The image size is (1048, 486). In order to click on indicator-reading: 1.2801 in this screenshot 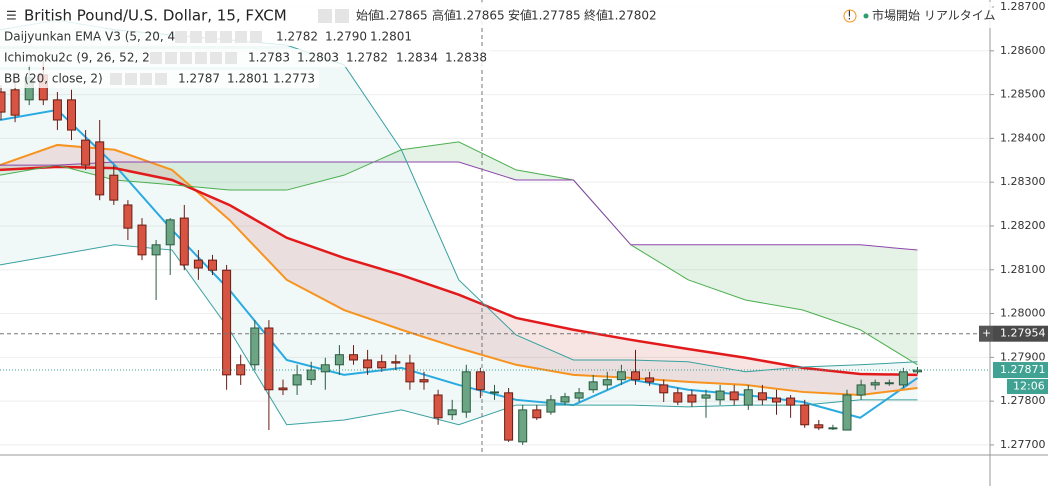, I will do `click(248, 79)`.